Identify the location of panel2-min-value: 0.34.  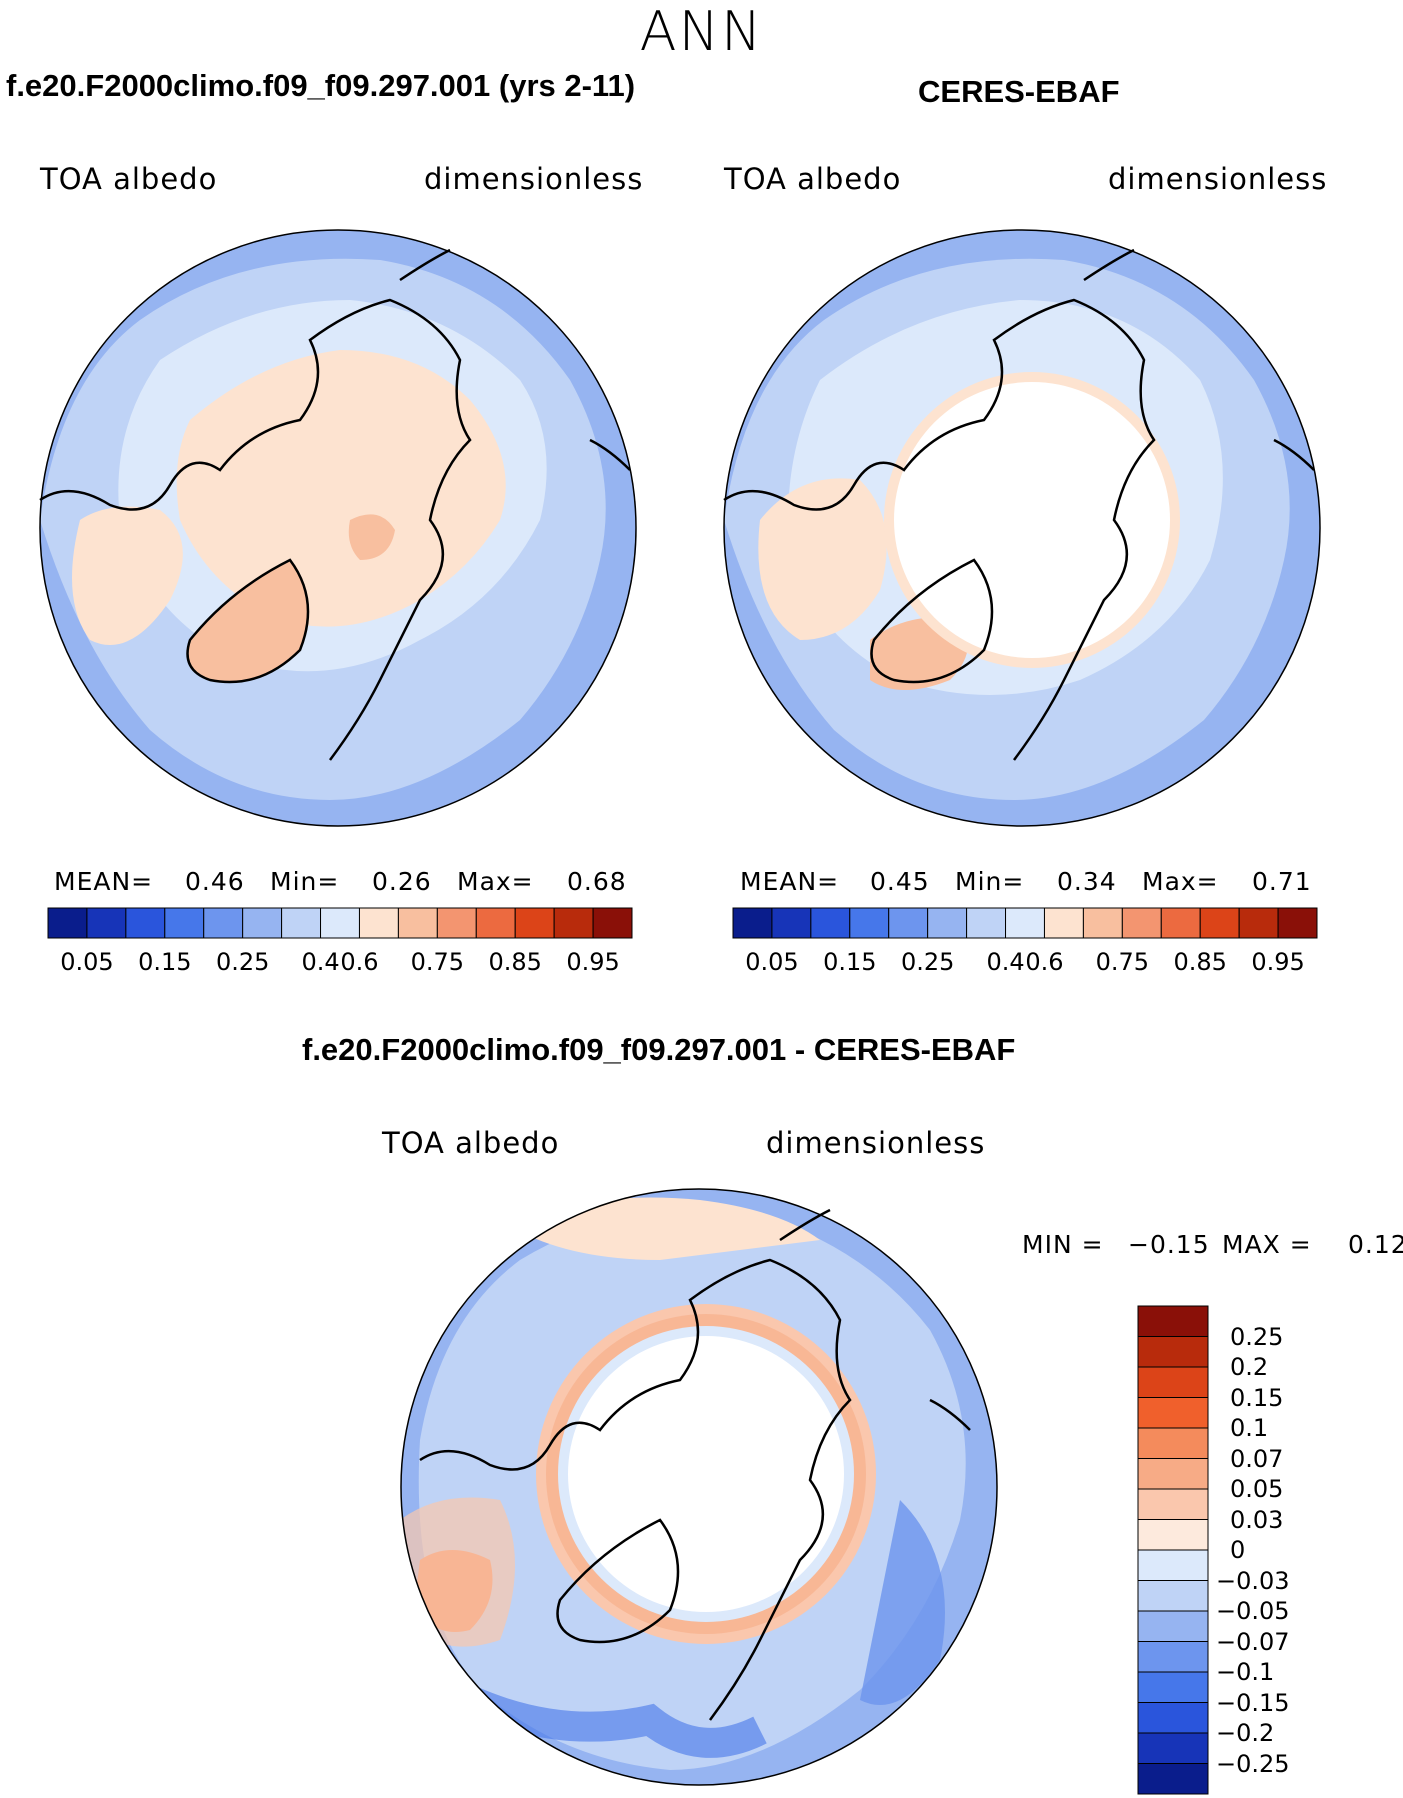
(1087, 881).